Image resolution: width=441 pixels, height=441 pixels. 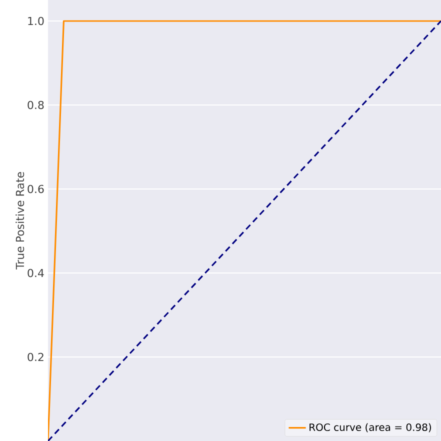 What do you see at coordinates (36, 21) in the screenshot?
I see `y-tick-label: 1.0` at bounding box center [36, 21].